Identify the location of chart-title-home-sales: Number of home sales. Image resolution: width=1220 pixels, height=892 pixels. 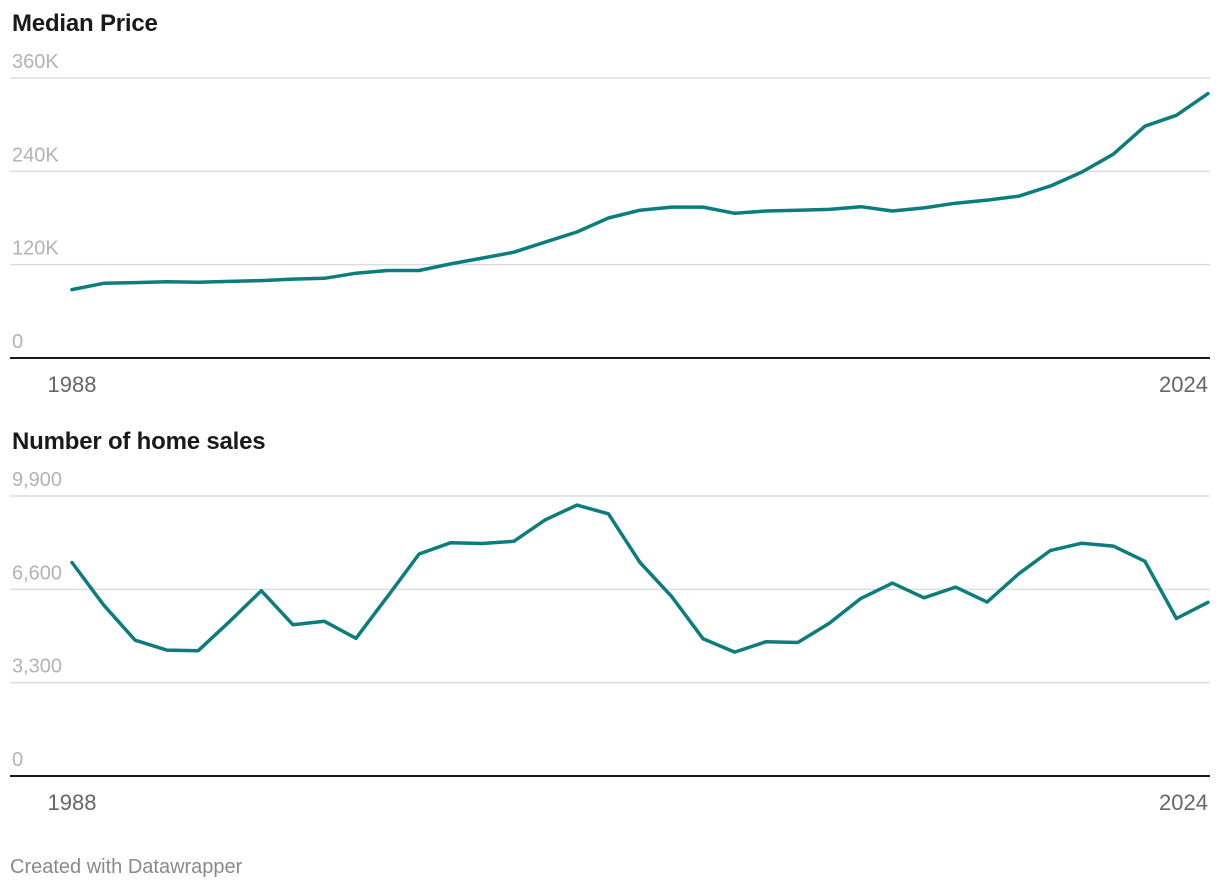
(139, 441).